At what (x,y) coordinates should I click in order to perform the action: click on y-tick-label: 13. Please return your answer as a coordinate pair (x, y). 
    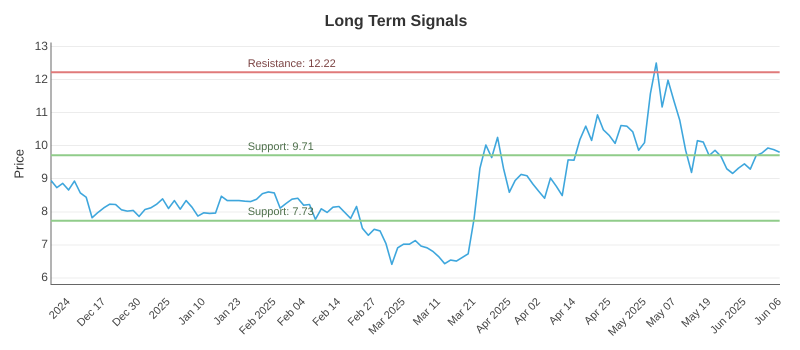
    Looking at the image, I should click on (41, 45).